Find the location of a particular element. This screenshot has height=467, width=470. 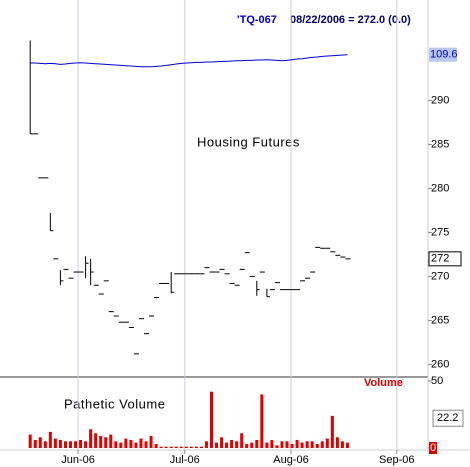

y-tick-box is located at coordinates (433, 448).